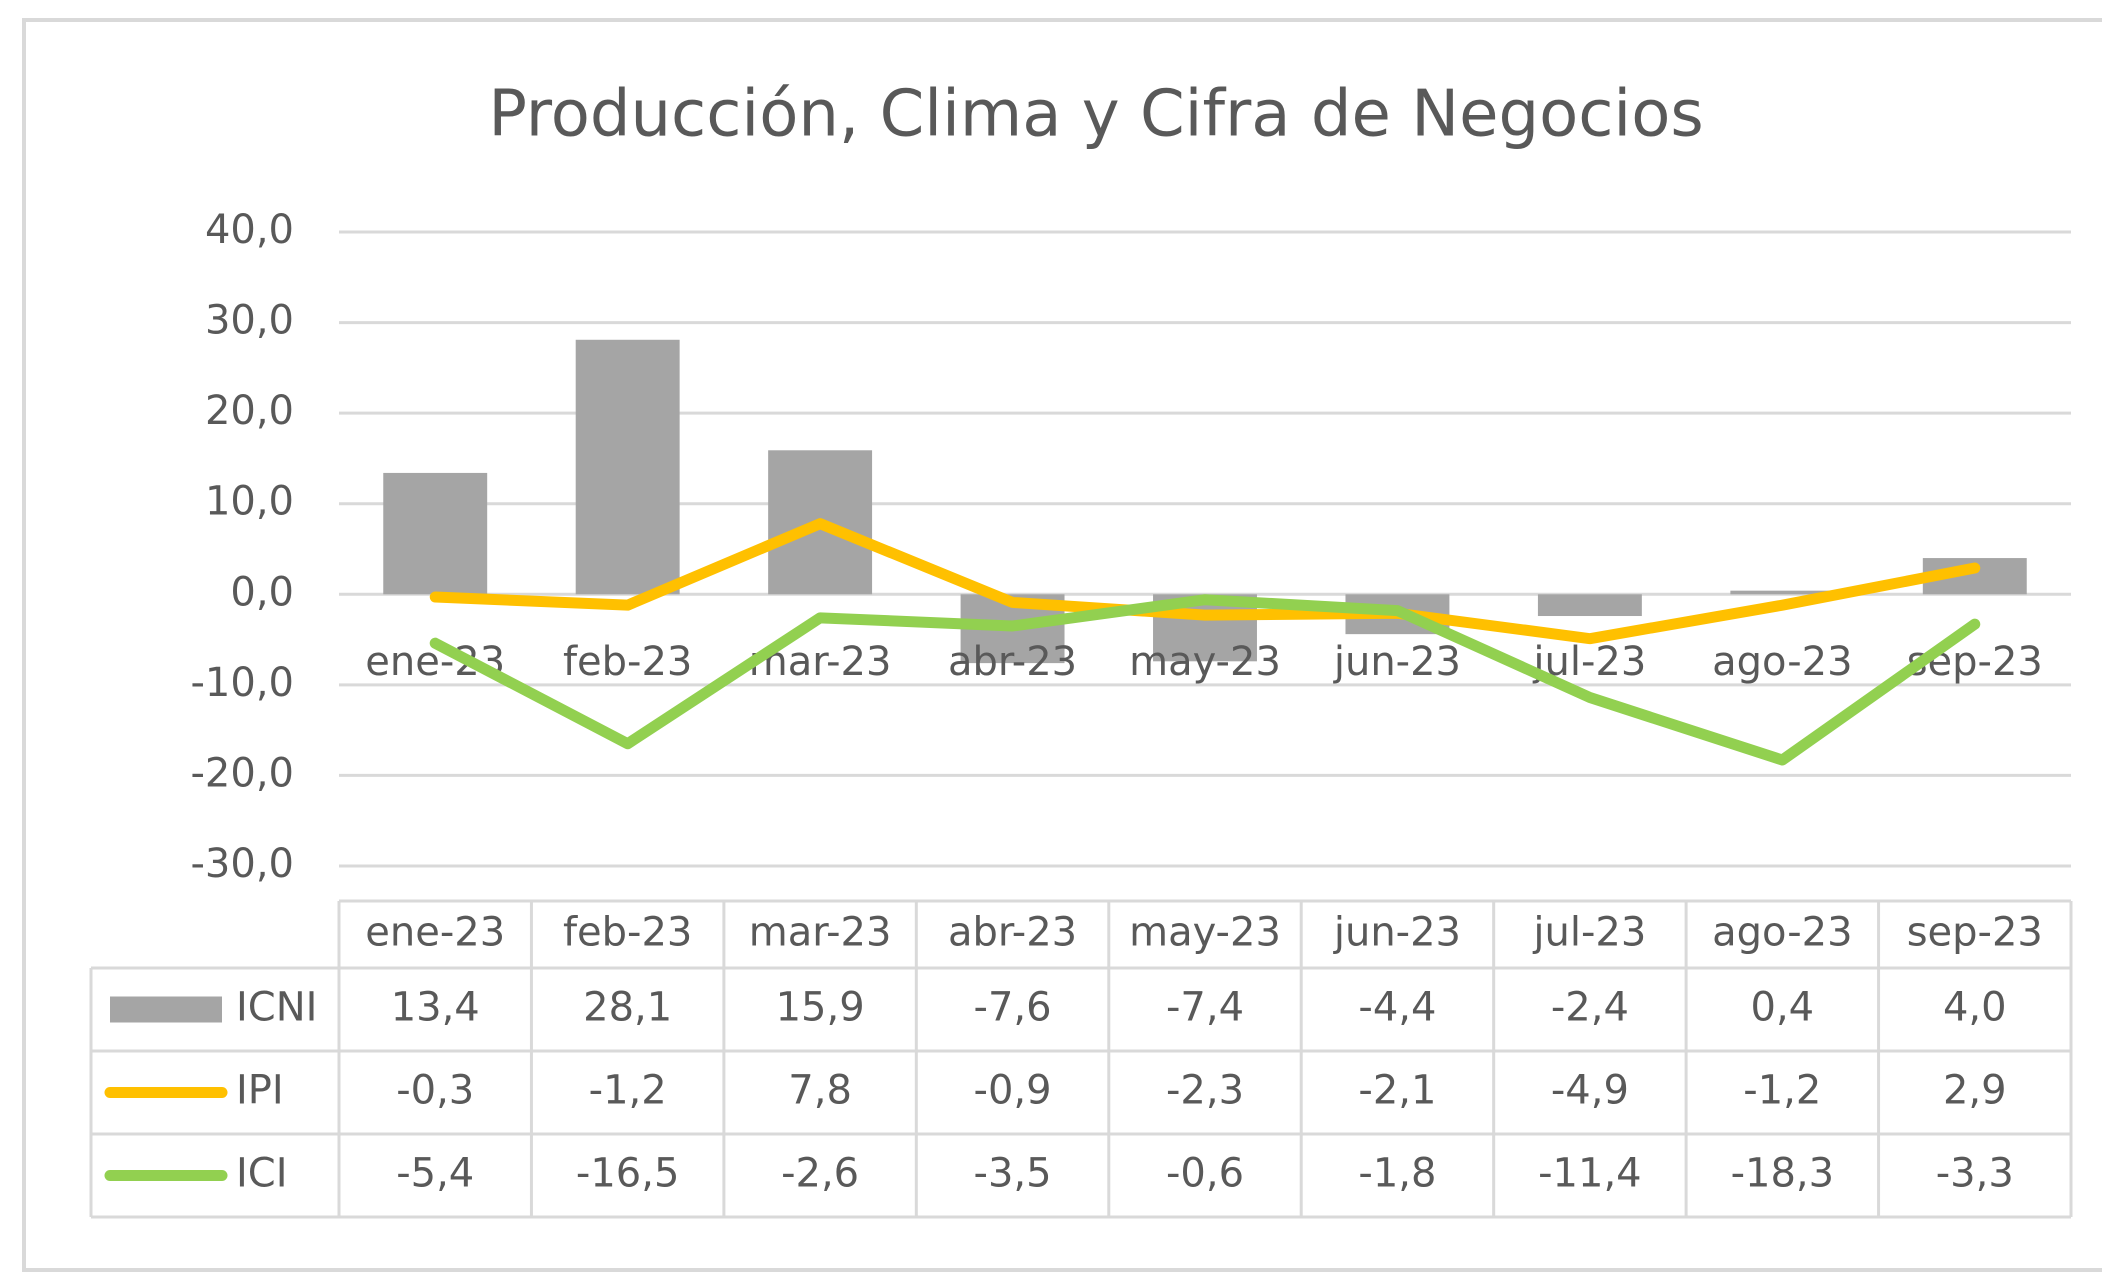 This screenshot has height=1272, width=2102. Describe the element at coordinates (1397, 1174) in the screenshot. I see `table-value: -1,8` at that location.